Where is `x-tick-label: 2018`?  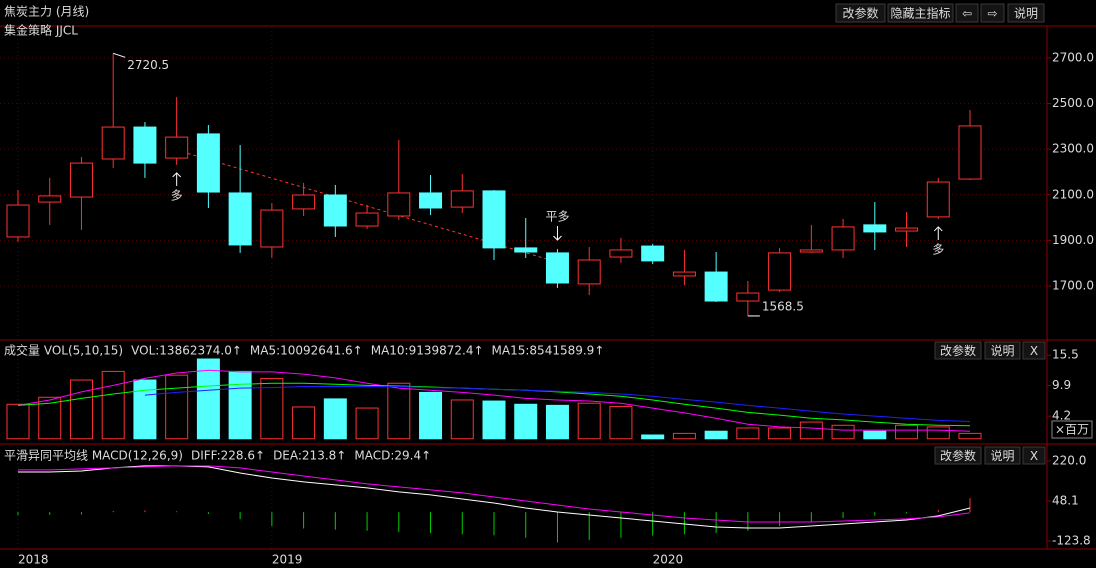 x-tick-label: 2018 is located at coordinates (33, 560).